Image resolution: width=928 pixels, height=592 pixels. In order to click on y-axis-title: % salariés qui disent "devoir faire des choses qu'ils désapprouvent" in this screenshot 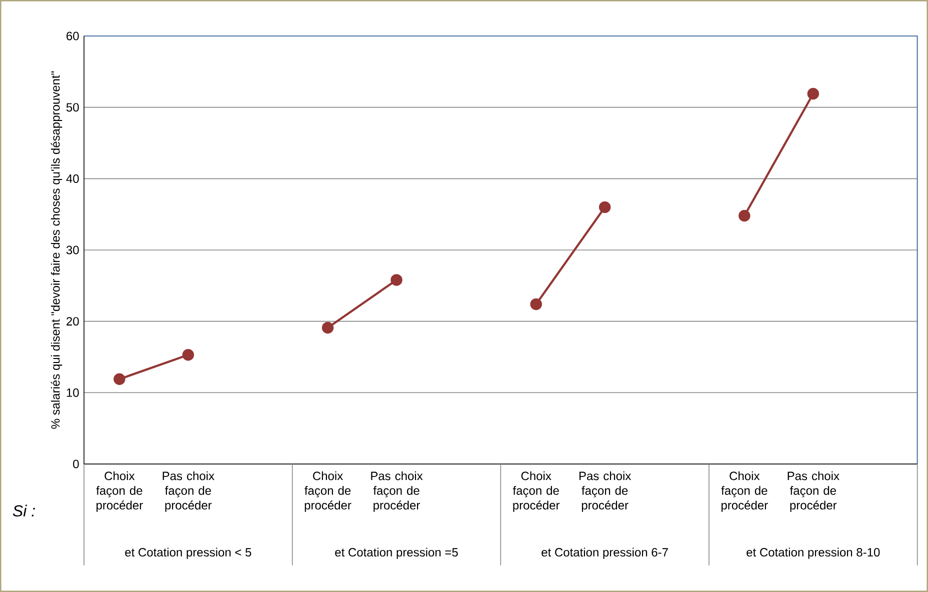, I will do `click(56, 250)`.